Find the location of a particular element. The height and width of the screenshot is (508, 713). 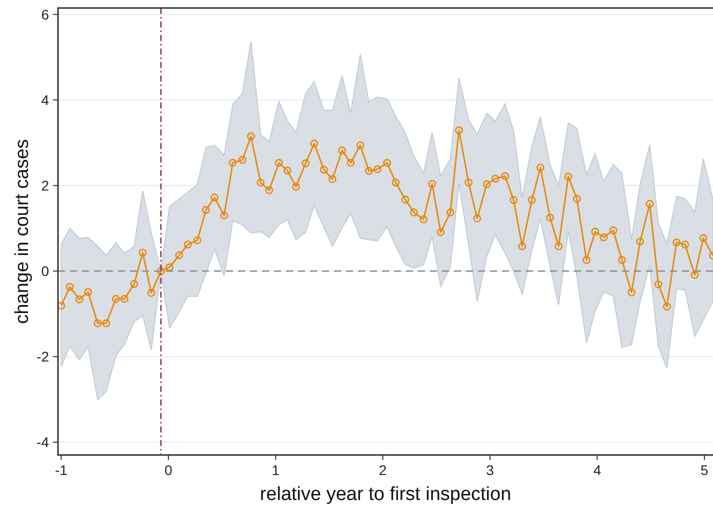

y-tick-label: 2 is located at coordinates (45, 186).